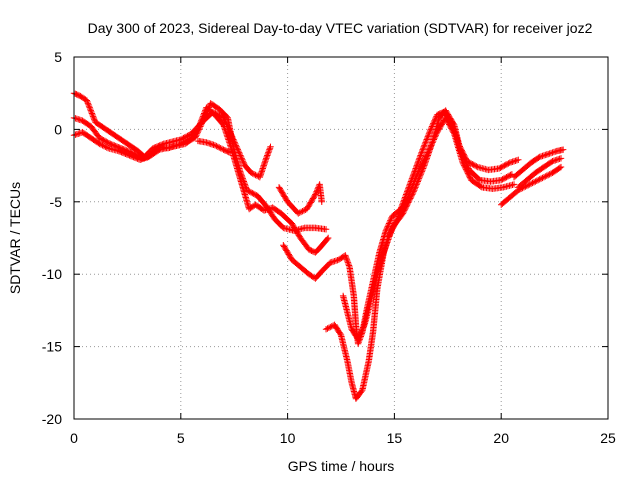 The height and width of the screenshot is (480, 640). I want to click on series-track-h, so click(428, 228).